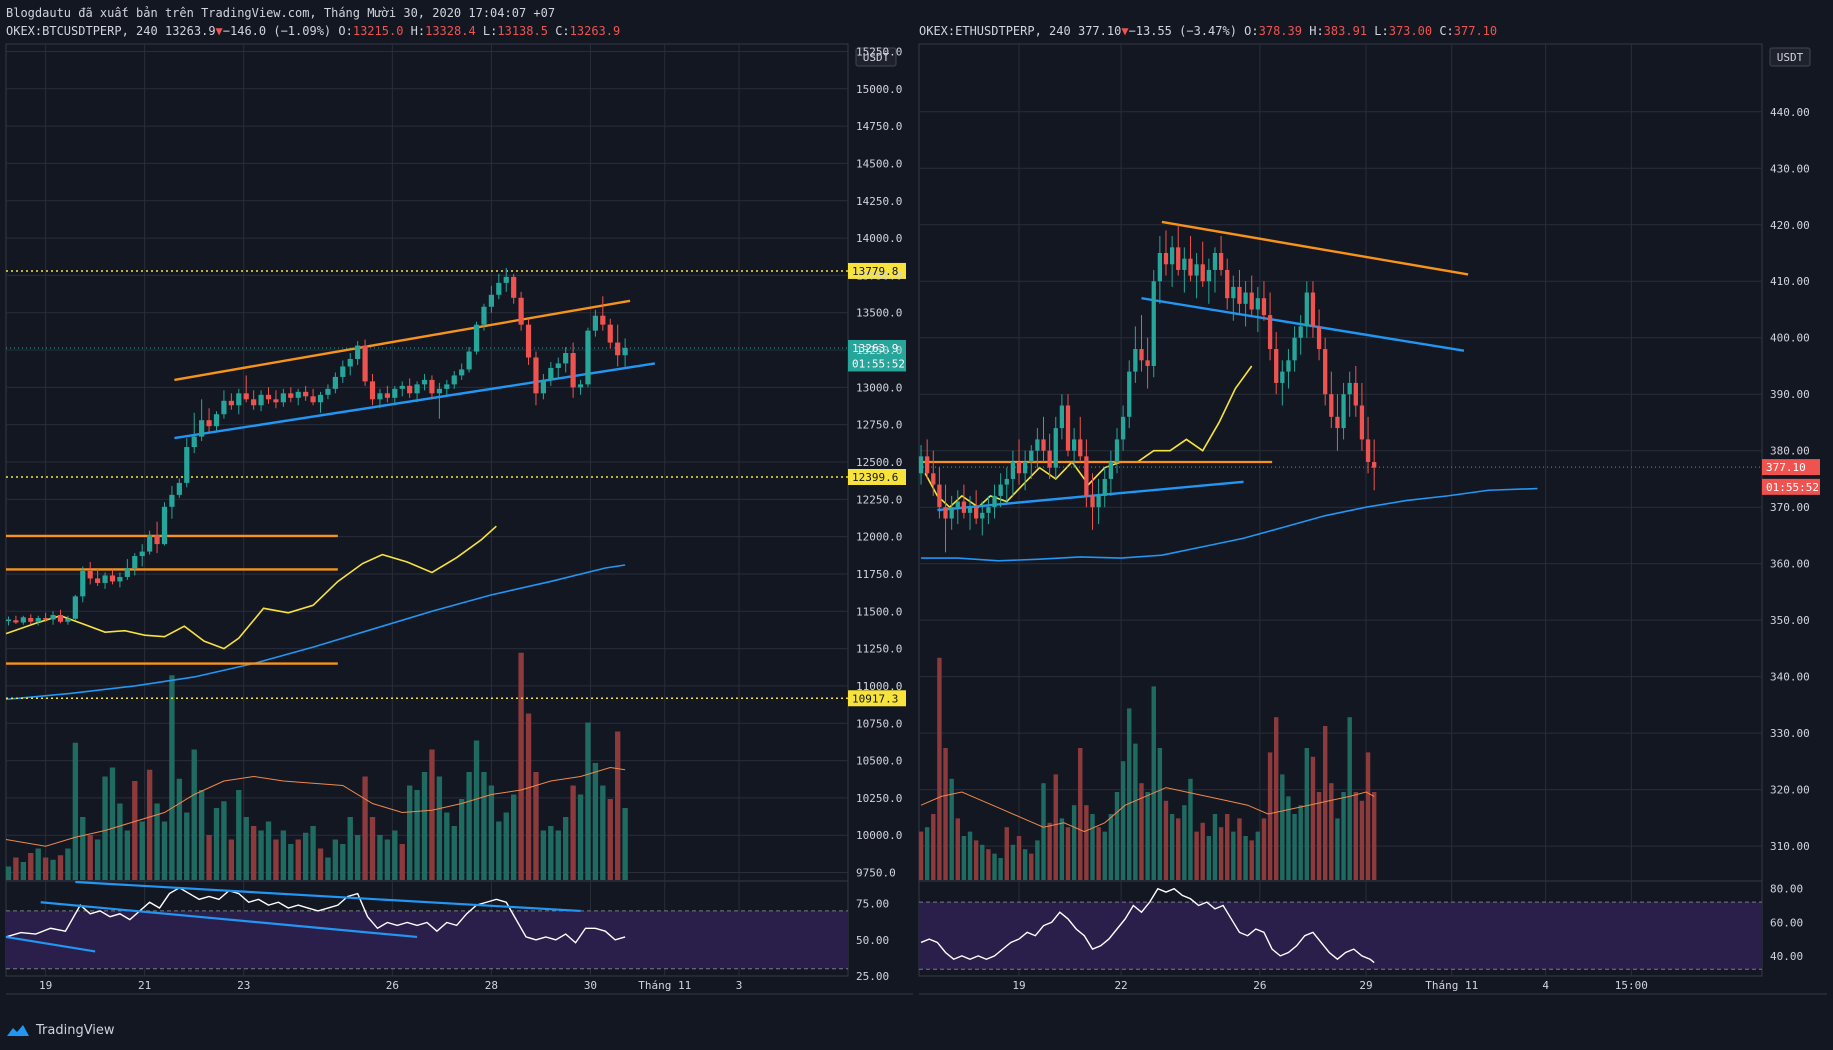 The height and width of the screenshot is (1050, 1833). I want to click on y-tick-label: 10750.0, so click(879, 723).